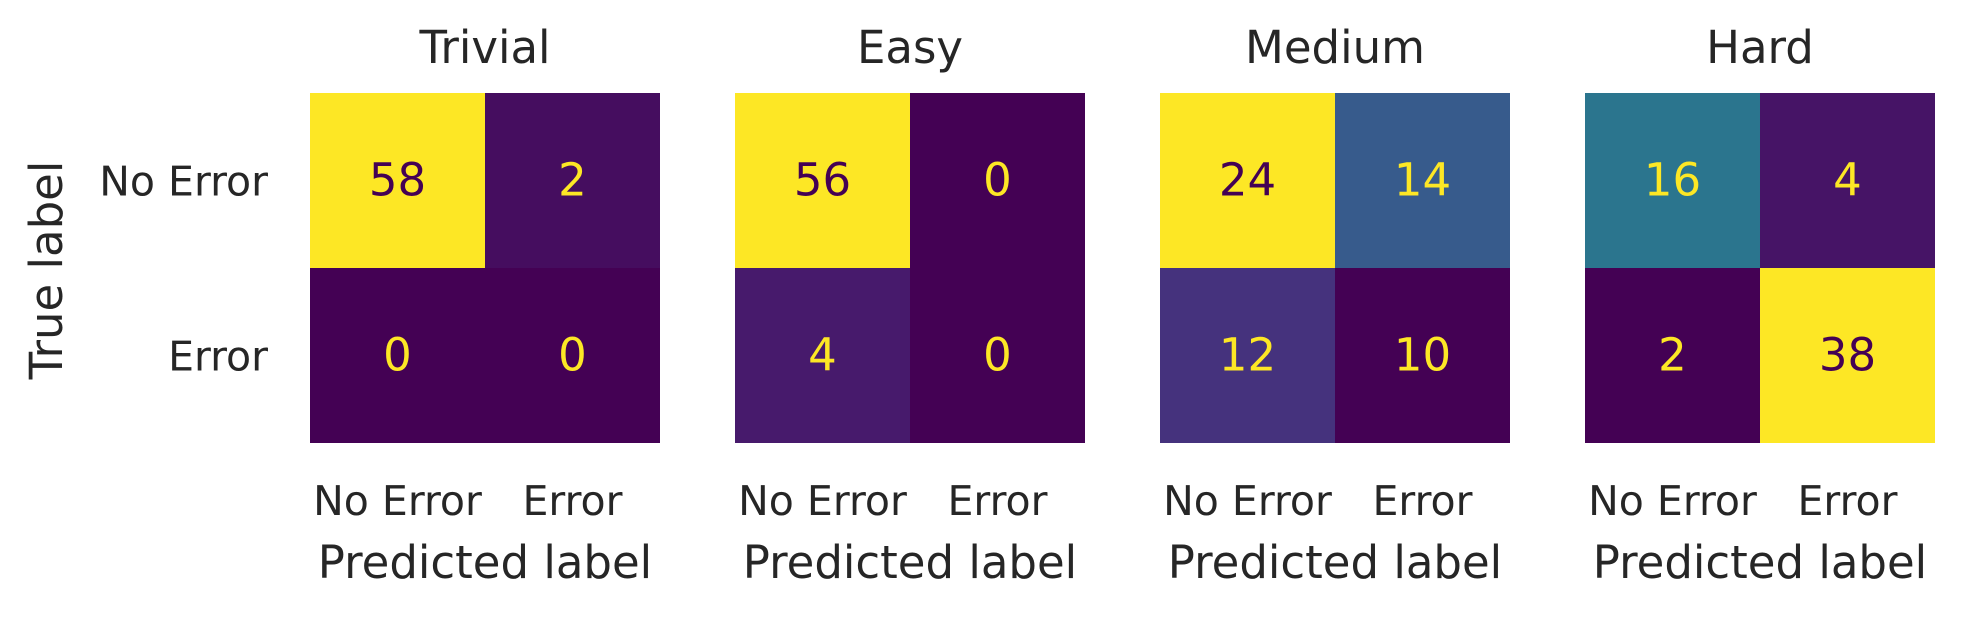 This screenshot has height=620, width=1963. Describe the element at coordinates (46, 271) in the screenshot. I see `y-axis-label: True label` at that location.